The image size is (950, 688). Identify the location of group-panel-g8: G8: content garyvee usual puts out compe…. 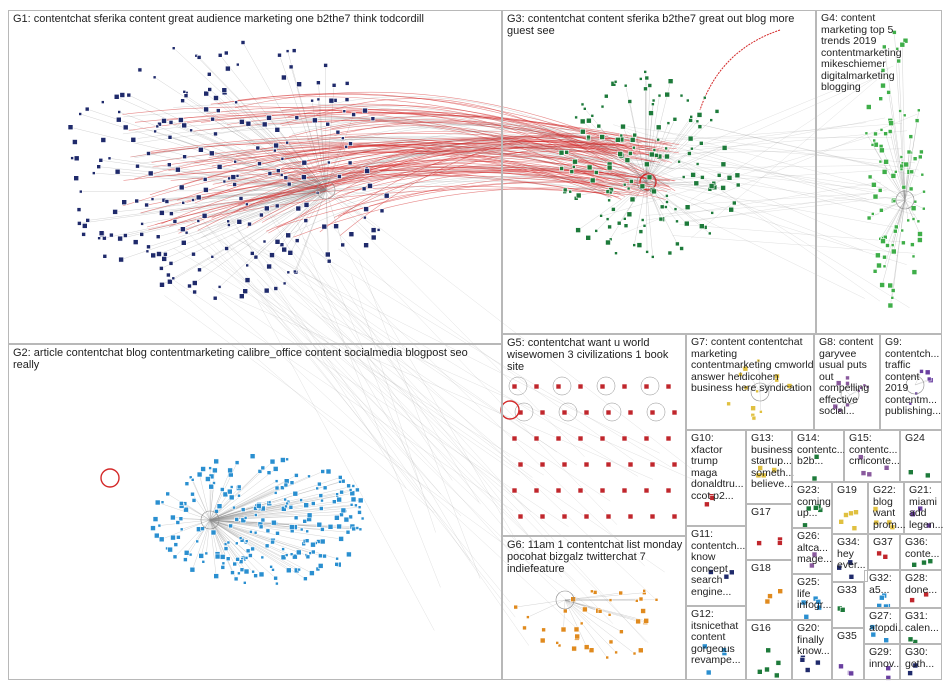
(847, 382).